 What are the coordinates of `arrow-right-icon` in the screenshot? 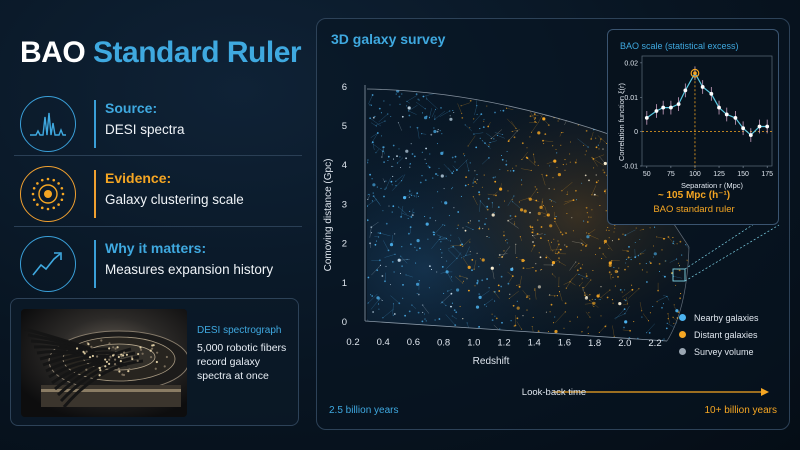 It's located at (765, 392).